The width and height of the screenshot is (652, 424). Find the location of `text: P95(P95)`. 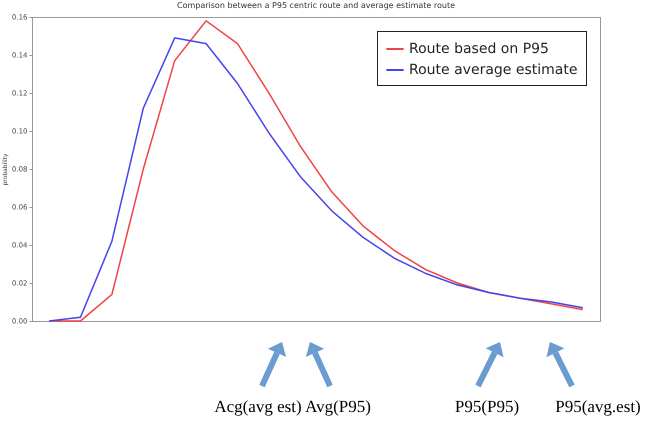

text: P95(P95) is located at coordinates (487, 406).